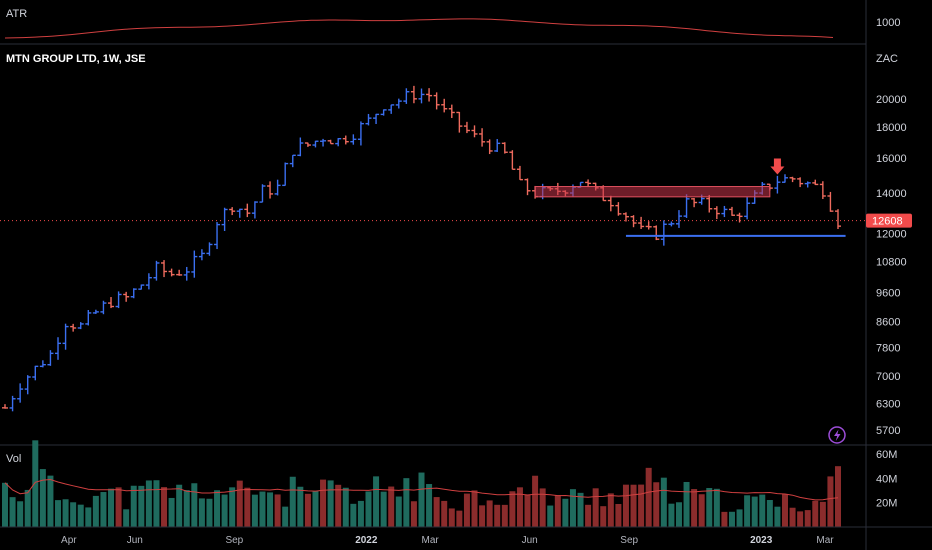 This screenshot has width=932, height=550. Describe the element at coordinates (888, 294) in the screenshot. I see `price-tick-label: 9600` at that location.